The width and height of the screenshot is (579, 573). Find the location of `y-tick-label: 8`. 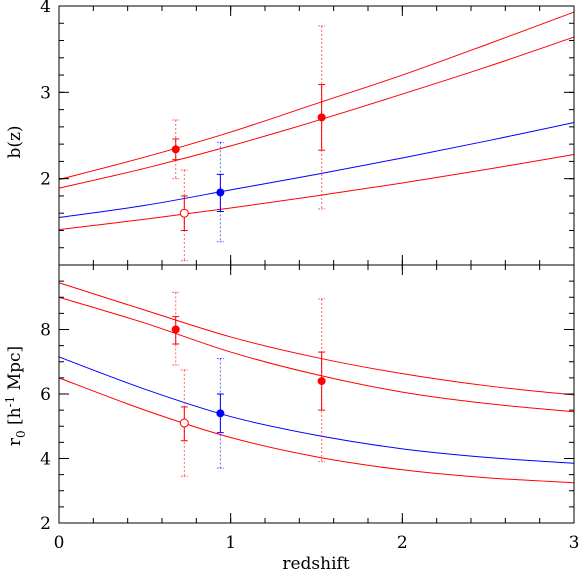

y-tick-label: 8 is located at coordinates (45, 331).